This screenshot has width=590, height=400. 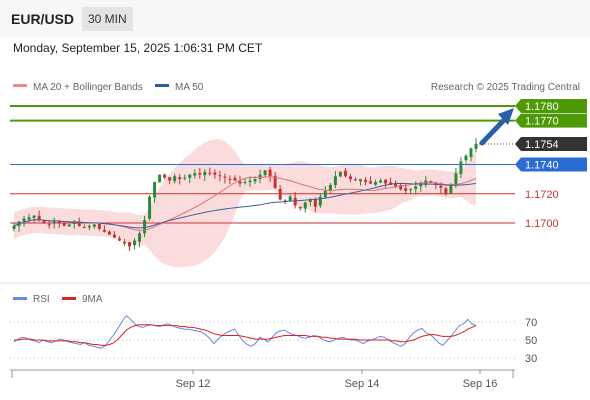 What do you see at coordinates (496, 127) in the screenshot?
I see `forecast-arrow` at bounding box center [496, 127].